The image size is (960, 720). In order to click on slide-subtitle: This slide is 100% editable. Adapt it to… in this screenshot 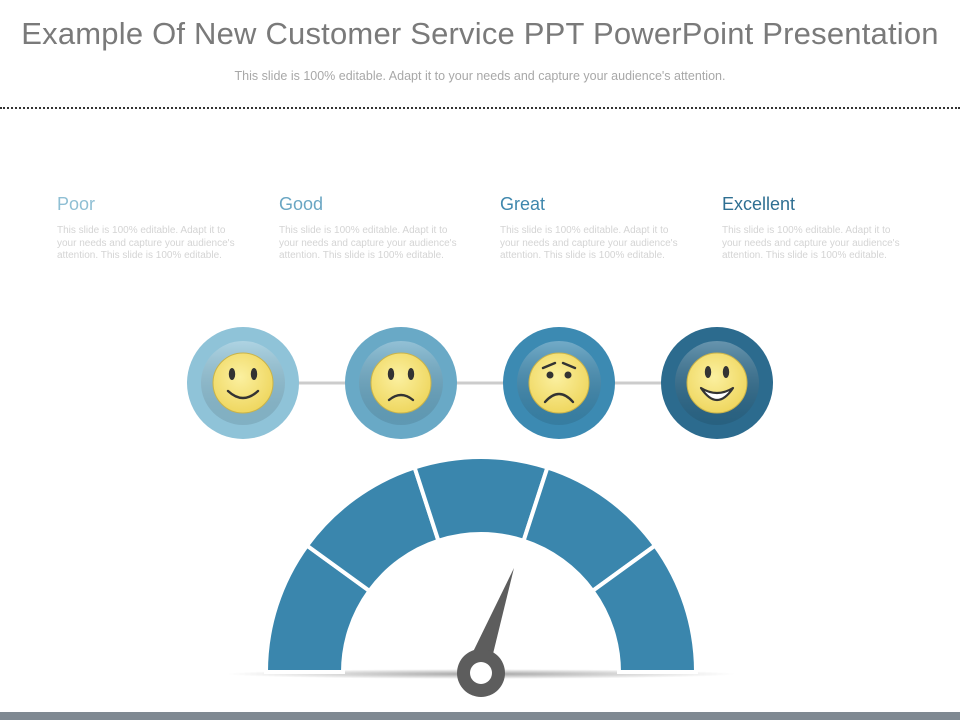, I will do `click(480, 76)`.